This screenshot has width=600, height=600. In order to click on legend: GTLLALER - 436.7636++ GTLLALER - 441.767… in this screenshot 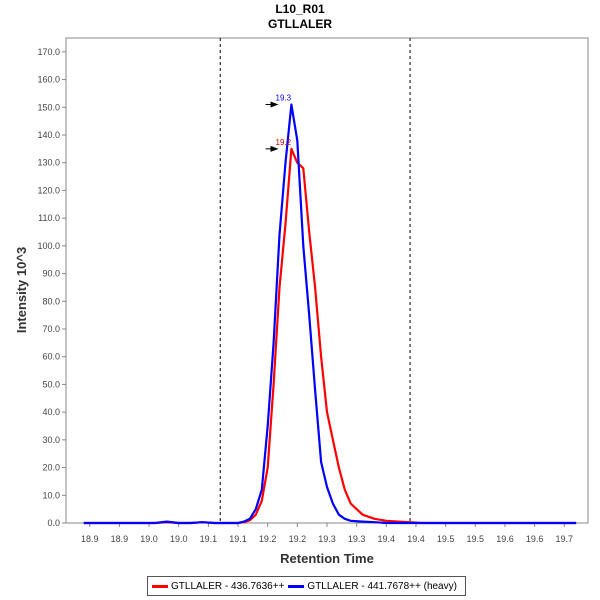, I will do `click(306, 586)`.